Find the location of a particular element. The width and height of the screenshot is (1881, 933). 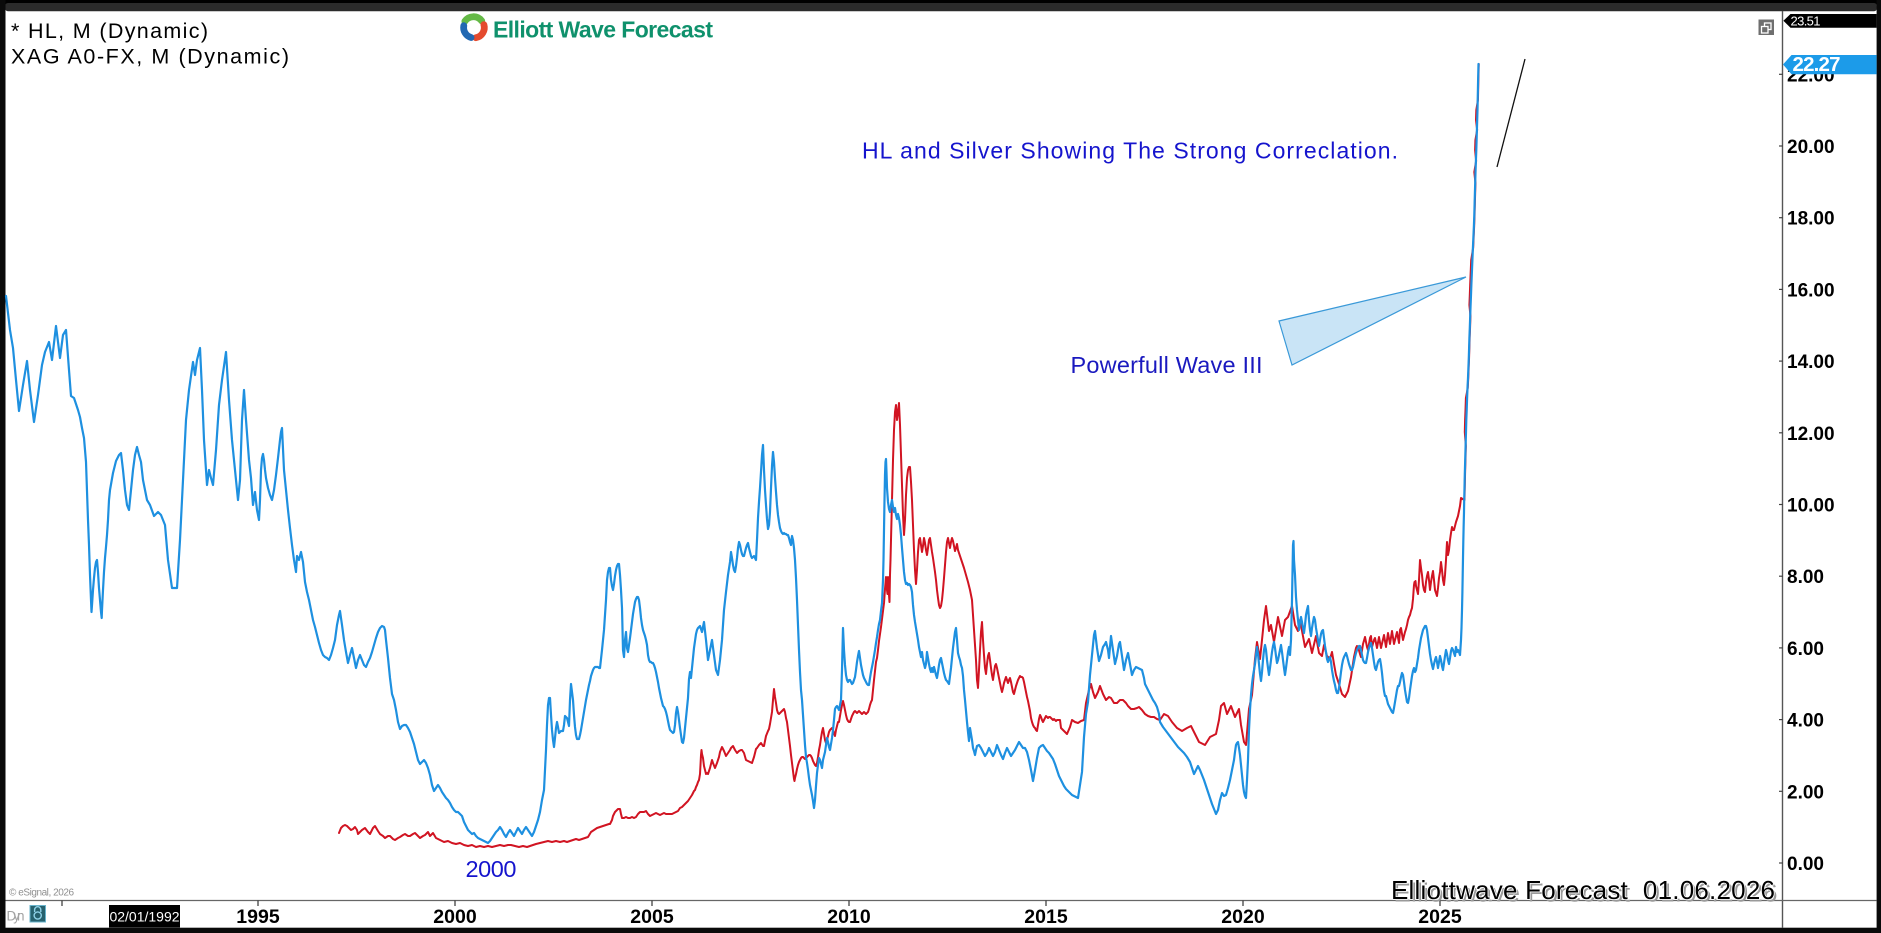

svg-text: 2020 is located at coordinates (1243, 917).